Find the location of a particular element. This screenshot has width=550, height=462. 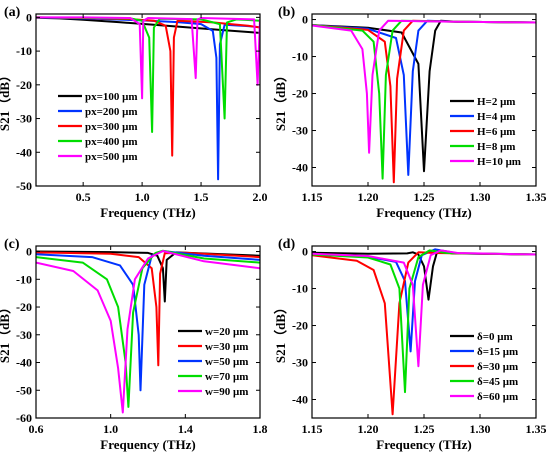

legend-label: δ=30 μm is located at coordinates (497, 367).